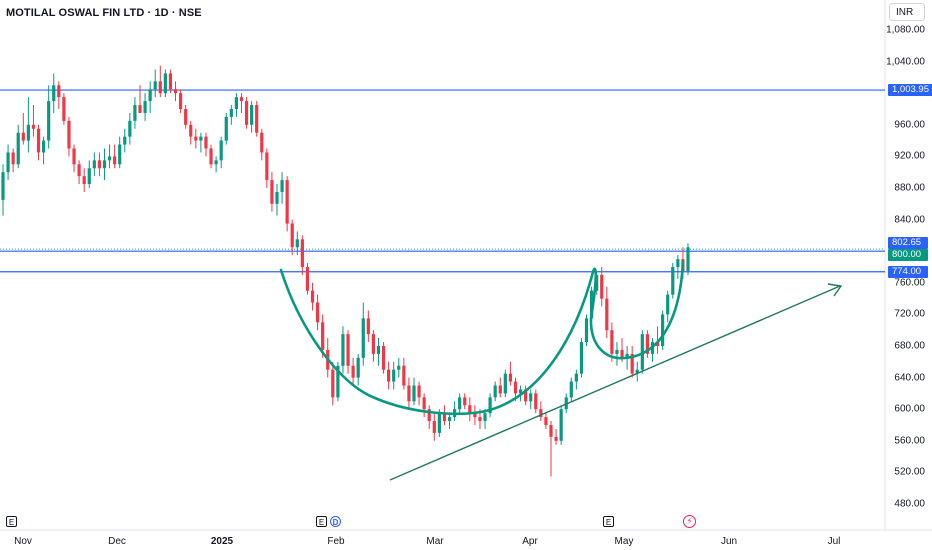 The image size is (932, 550). What do you see at coordinates (530, 541) in the screenshot?
I see `x-axis-tick-label: Apr` at bounding box center [530, 541].